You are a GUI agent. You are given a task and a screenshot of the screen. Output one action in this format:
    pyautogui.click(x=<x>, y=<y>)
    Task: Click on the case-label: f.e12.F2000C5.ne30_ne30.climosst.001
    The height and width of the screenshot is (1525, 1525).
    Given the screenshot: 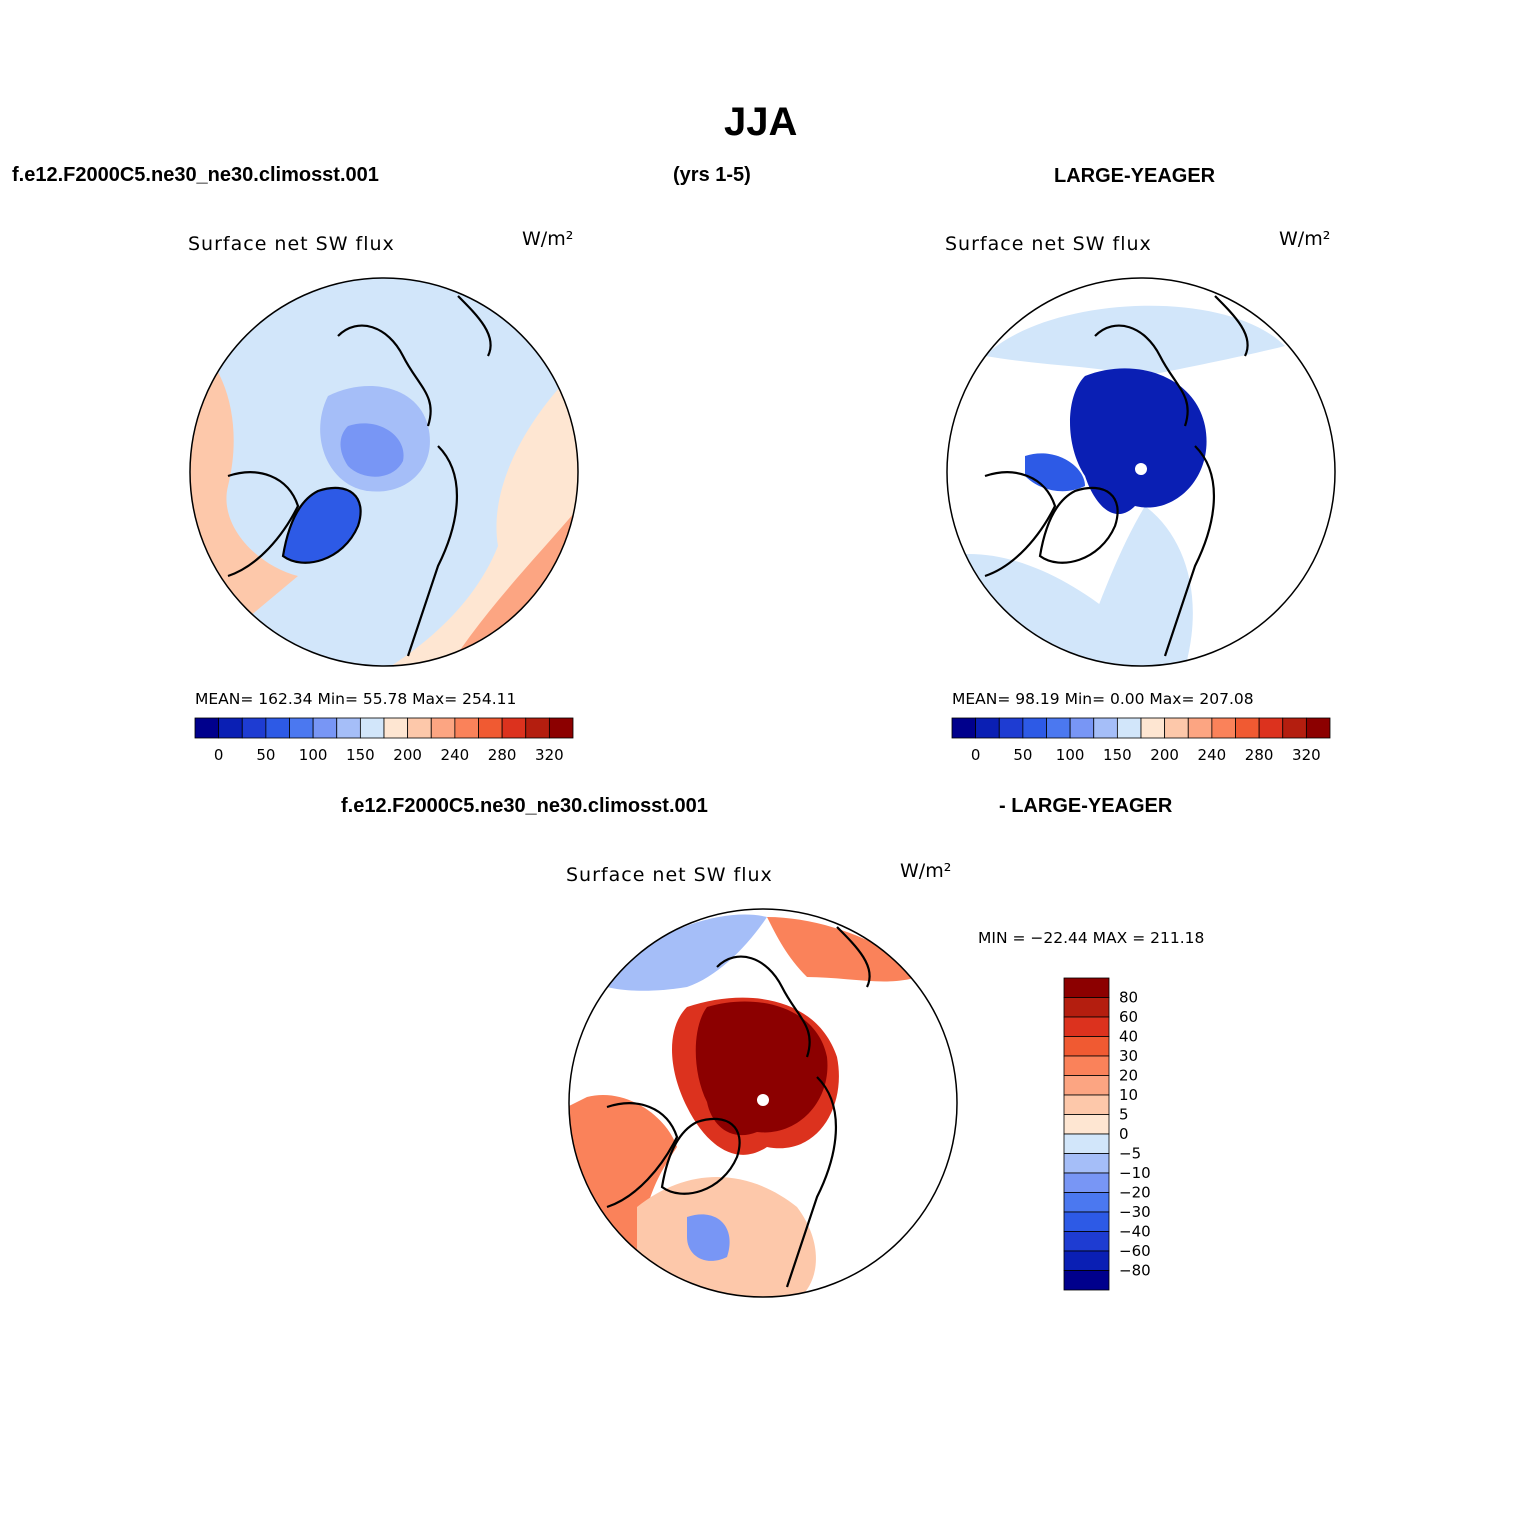 What is the action you would take?
    pyautogui.click(x=195, y=175)
    